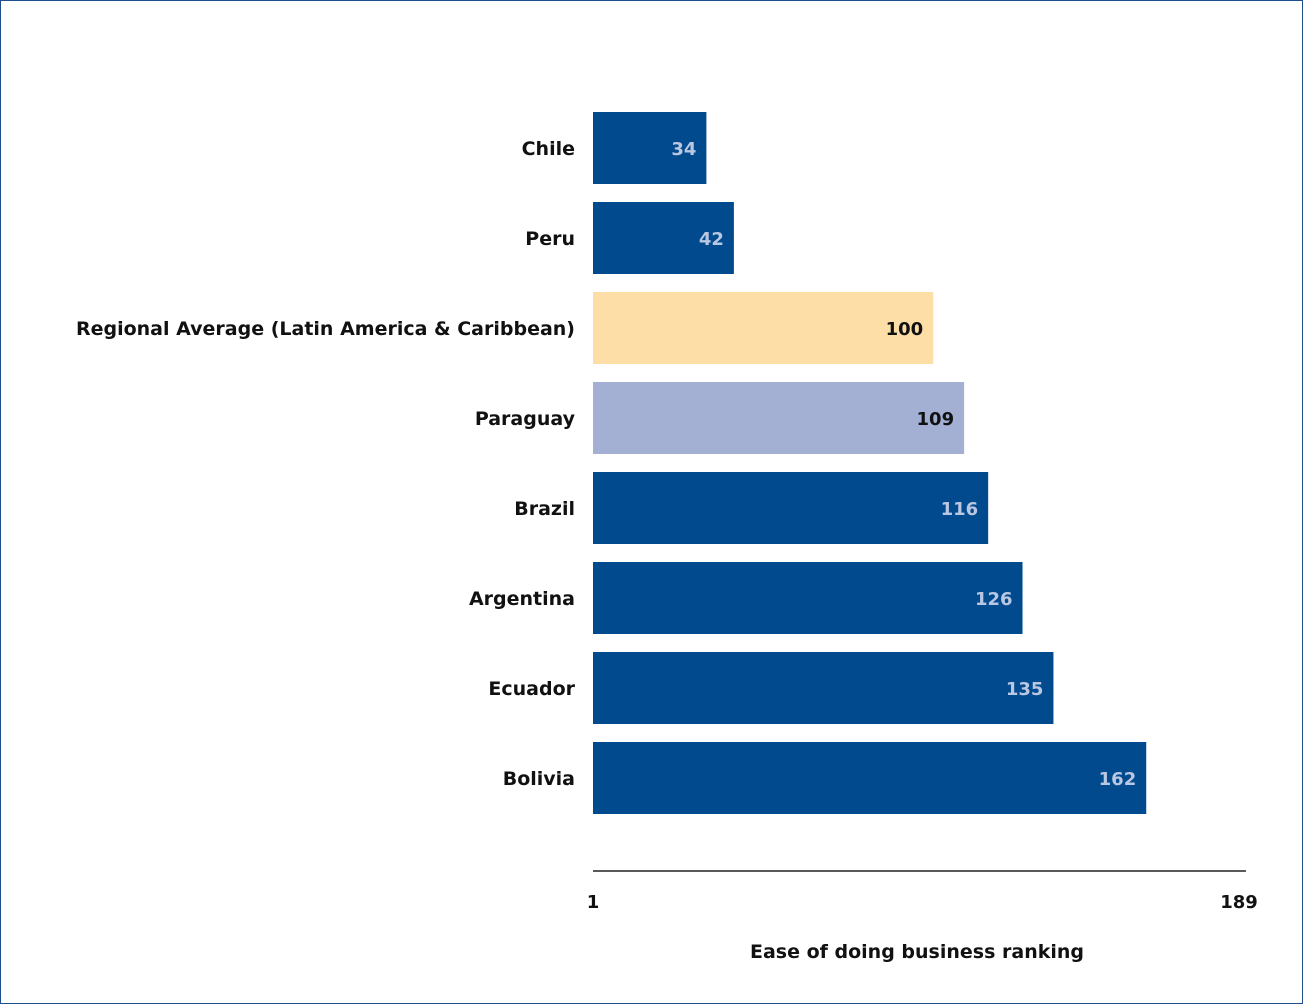 Image resolution: width=1303 pixels, height=1005 pixels. What do you see at coordinates (936, 419) in the screenshot?
I see `value-label-paraguay: 109` at bounding box center [936, 419].